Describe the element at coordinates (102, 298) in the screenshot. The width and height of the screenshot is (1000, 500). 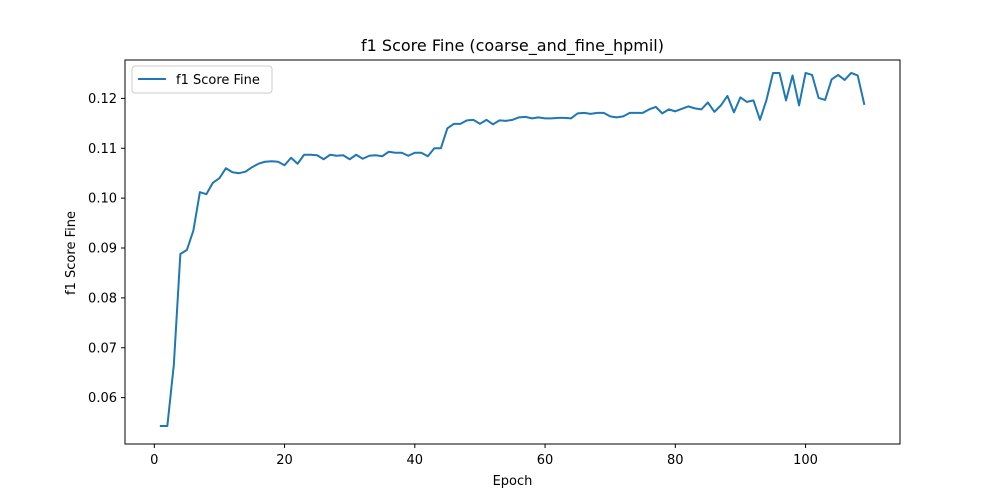
I see `y-tick-label: 0.08` at that location.